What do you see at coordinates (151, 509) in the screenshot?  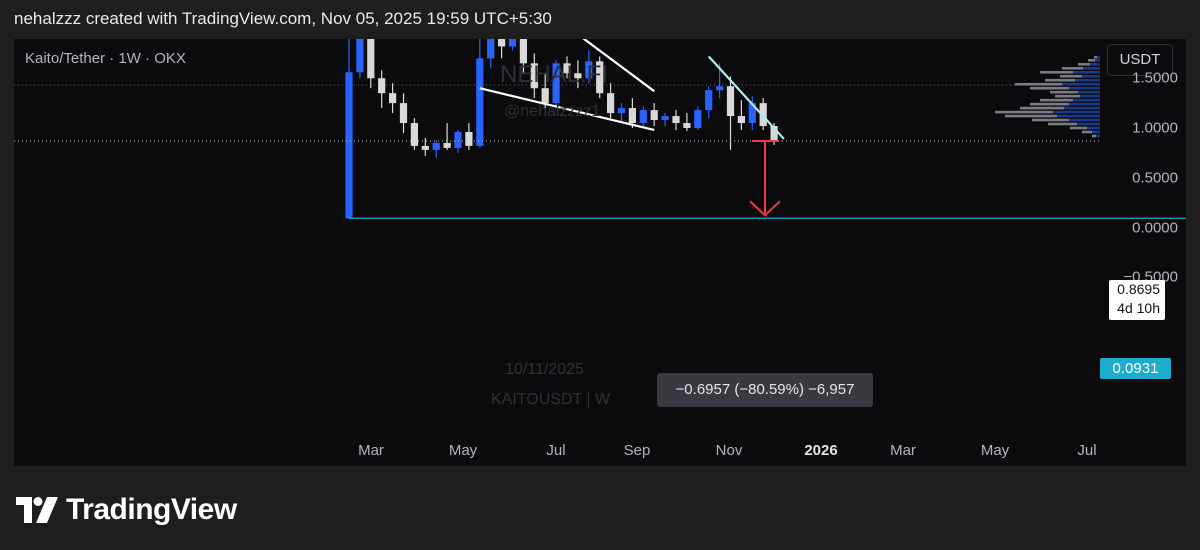 I see `tradingview-wordmark: TradingView` at bounding box center [151, 509].